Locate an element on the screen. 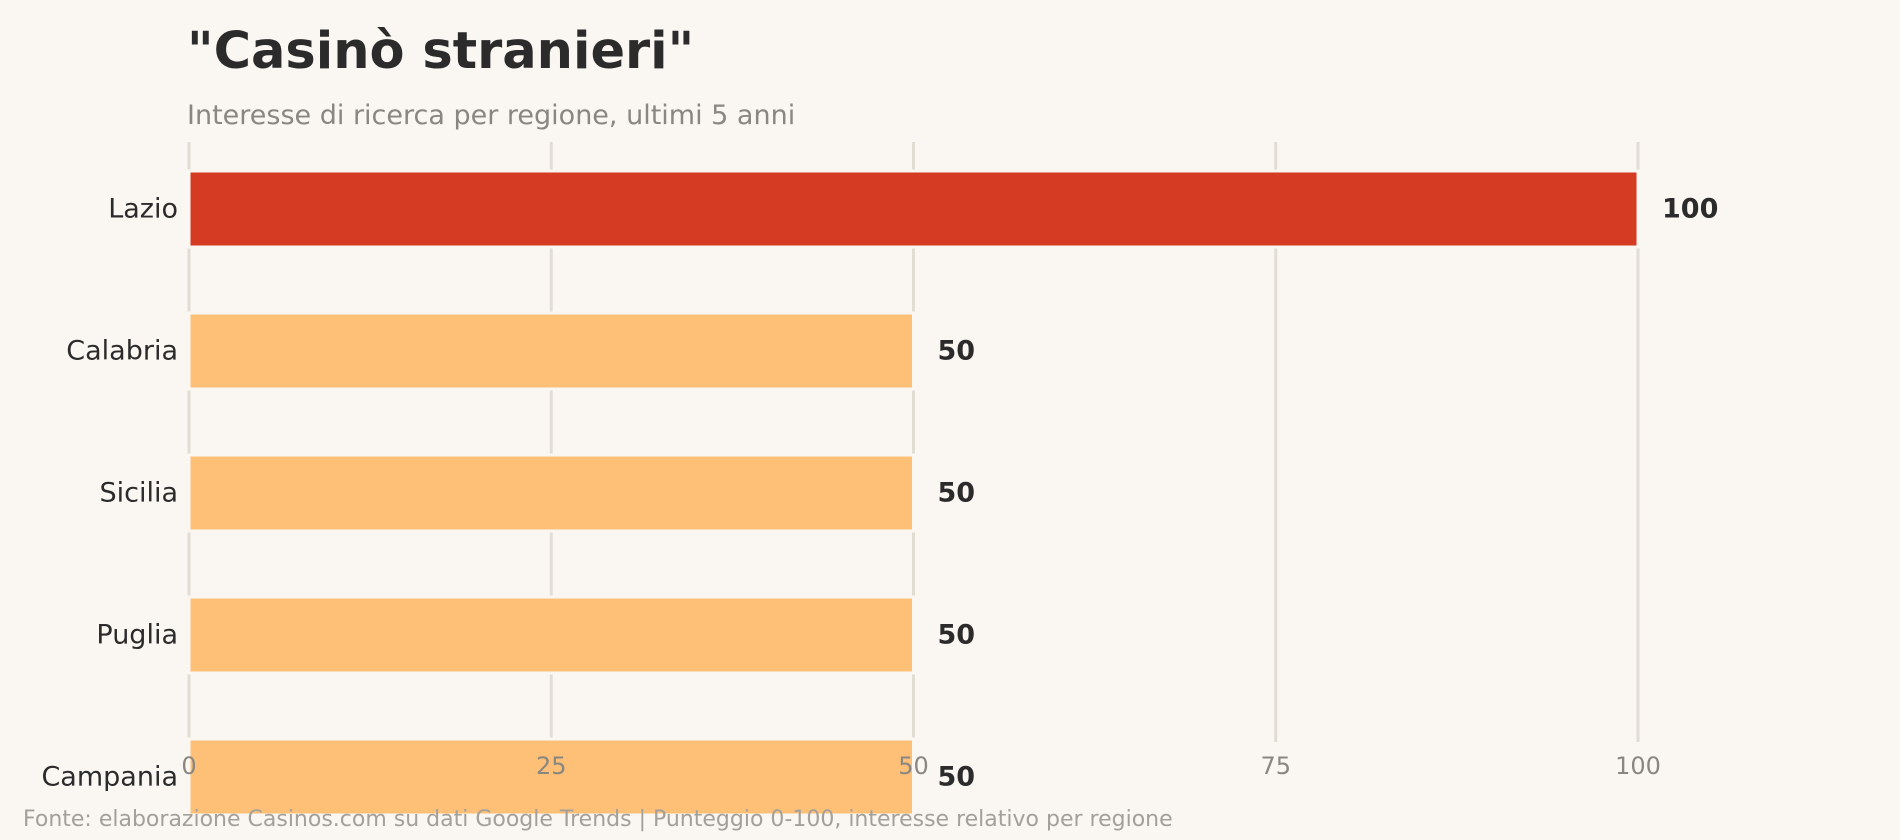  bar-campania is located at coordinates (551, 777).